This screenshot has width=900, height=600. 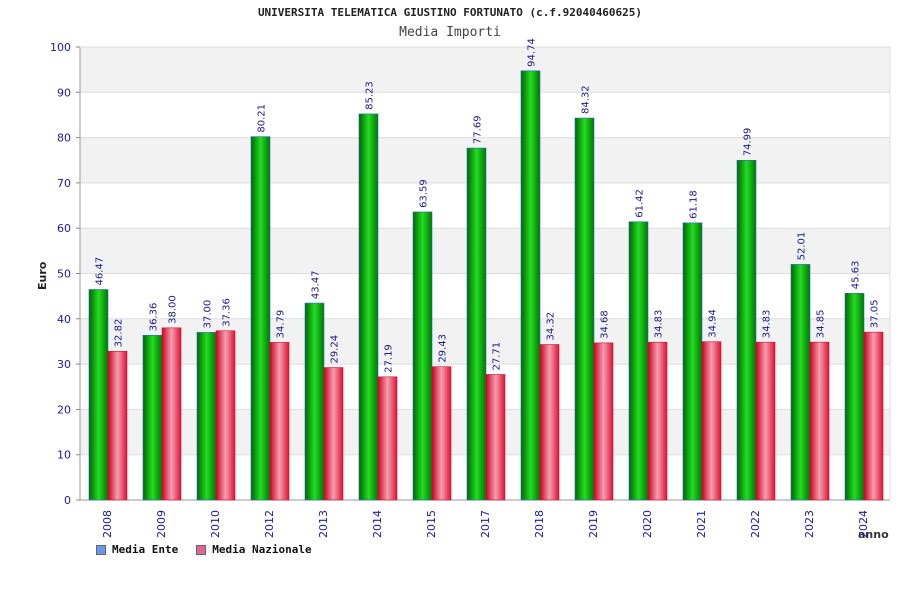 I want to click on bar-media-ente-2022, so click(x=746, y=330).